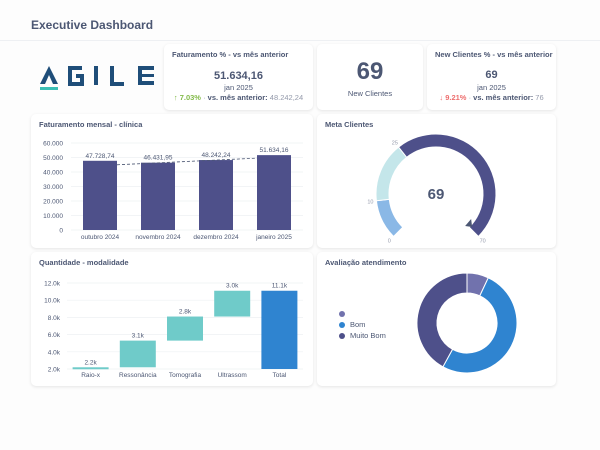 This screenshot has width=600, height=450. Describe the element at coordinates (370, 93) in the screenshot. I see `kpi-label: New Clientes` at that location.